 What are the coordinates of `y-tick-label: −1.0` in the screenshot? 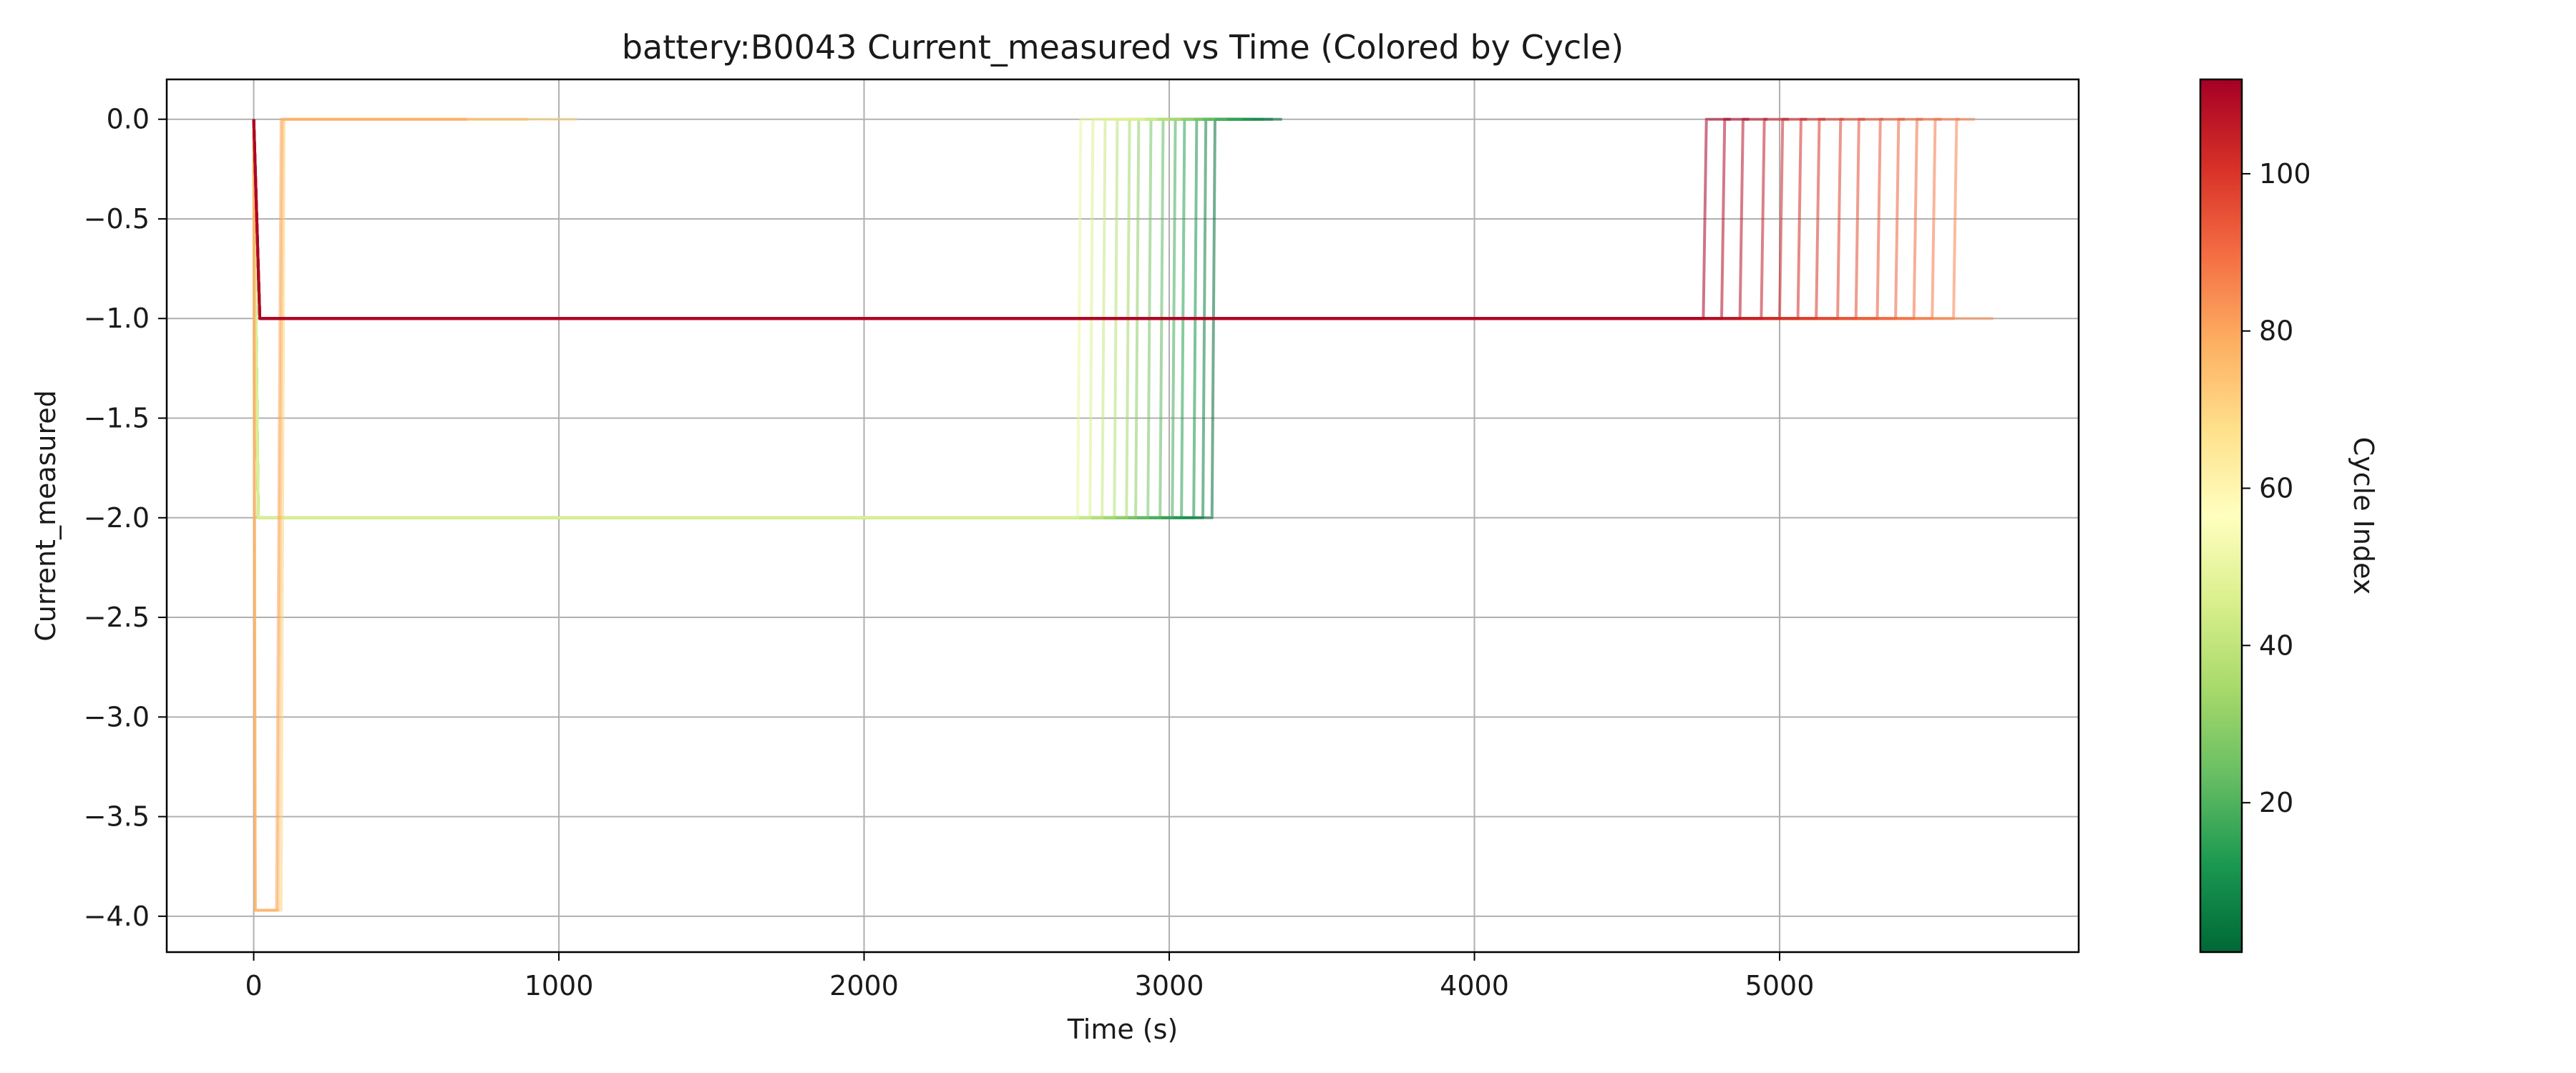 It's located at (117, 318).